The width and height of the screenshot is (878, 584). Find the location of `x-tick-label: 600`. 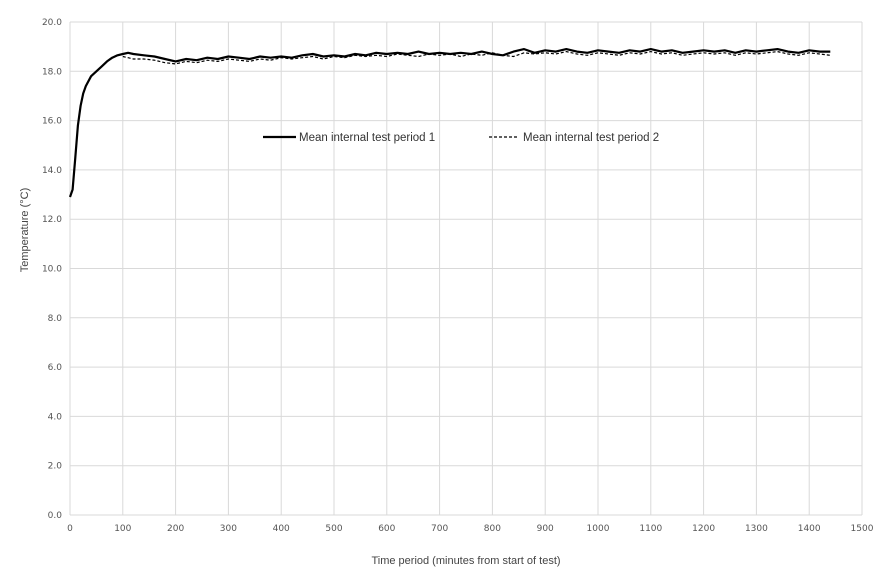

x-tick-label: 600 is located at coordinates (386, 529).